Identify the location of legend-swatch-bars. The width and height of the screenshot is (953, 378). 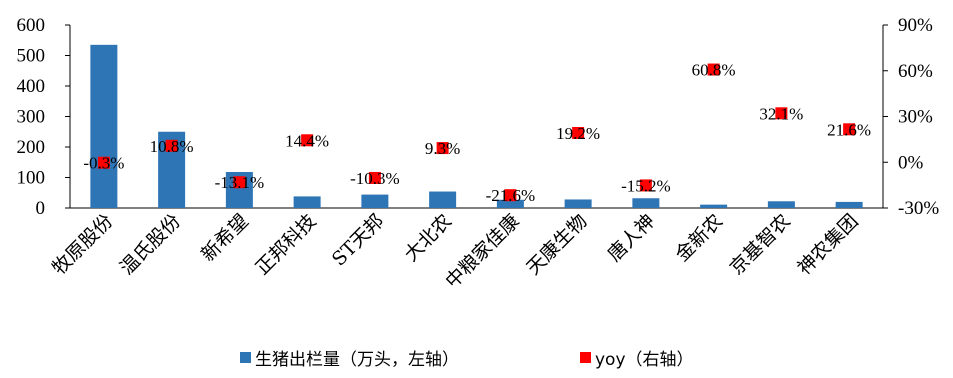
(245, 357).